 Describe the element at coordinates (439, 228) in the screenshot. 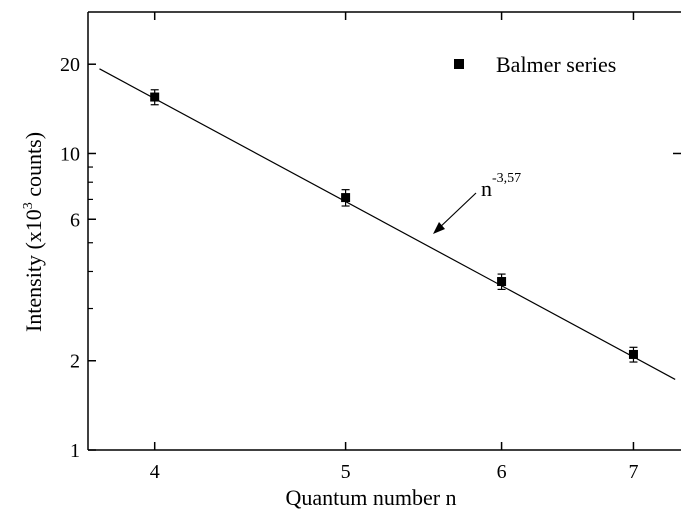

I see `annotation-arrow-head` at that location.